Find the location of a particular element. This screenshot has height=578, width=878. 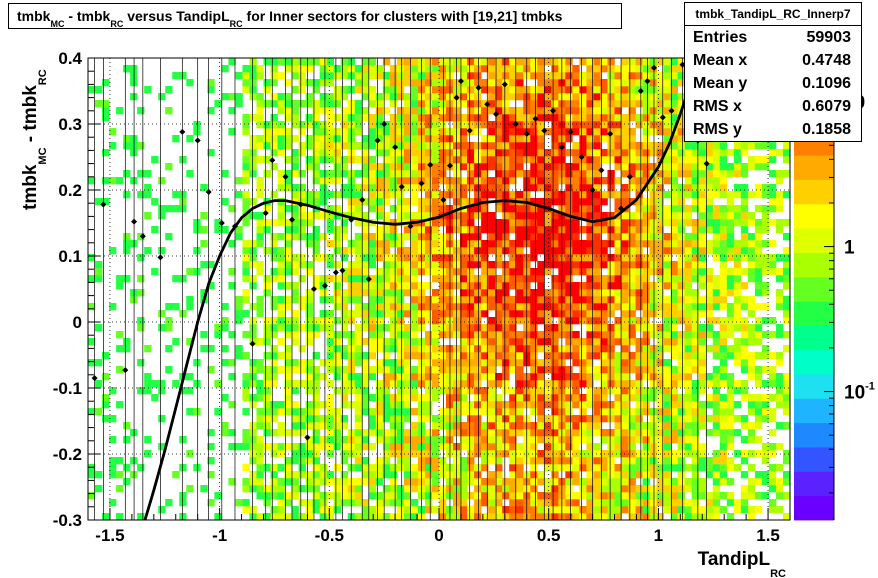

title-subscript: RC is located at coordinates (236, 24).